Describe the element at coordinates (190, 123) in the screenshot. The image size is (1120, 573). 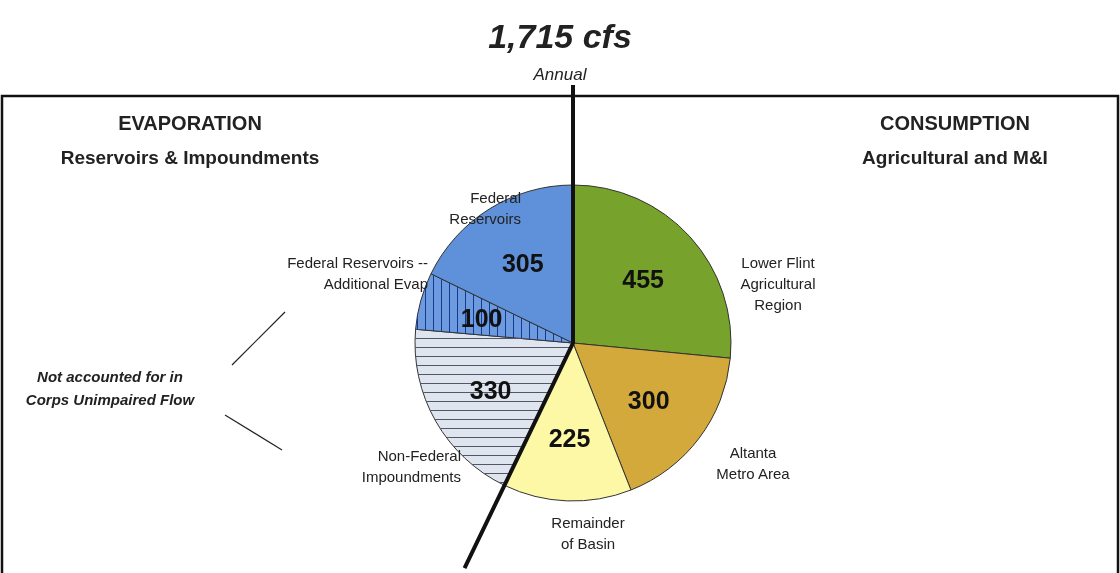
I see `text: EVAPORATION` at that location.